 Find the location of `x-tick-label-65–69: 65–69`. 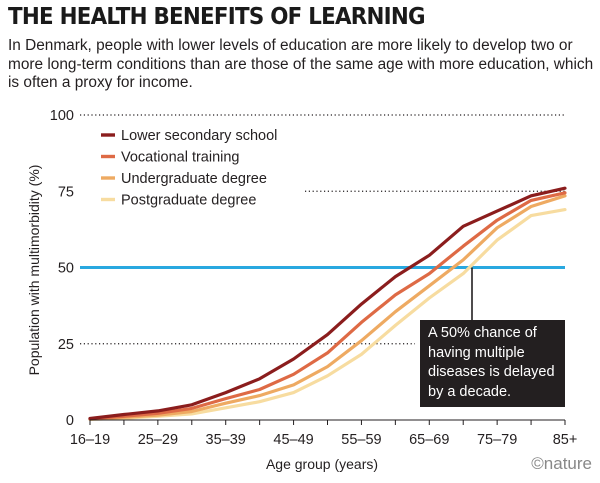

x-tick-label-65–69: 65–69 is located at coordinates (429, 440).